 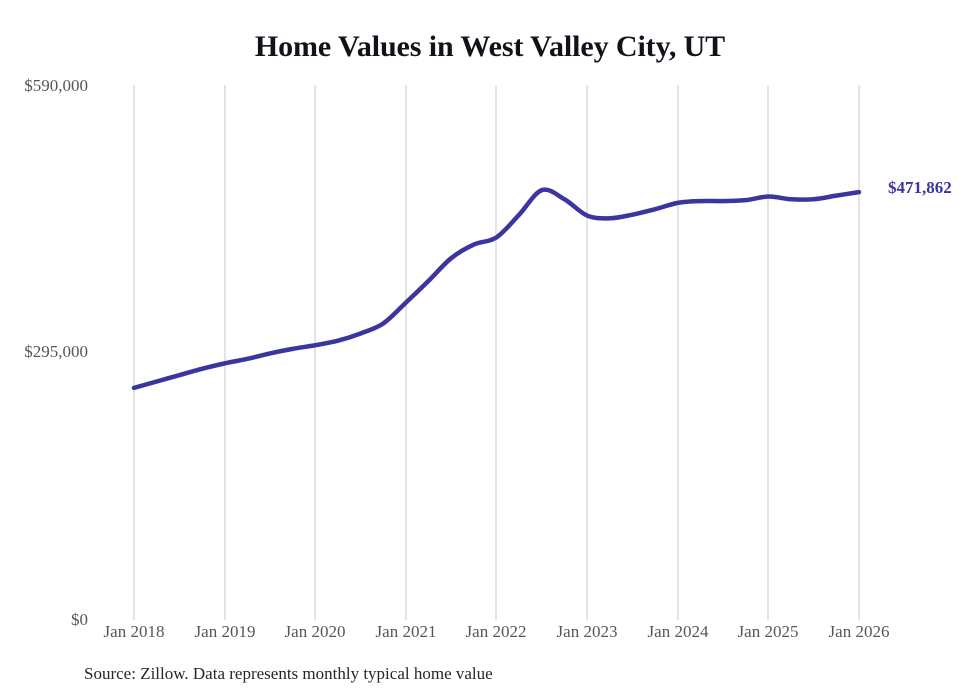 I want to click on x-axis-tick-label-jan-2021: Jan 2021, so click(x=406, y=631).